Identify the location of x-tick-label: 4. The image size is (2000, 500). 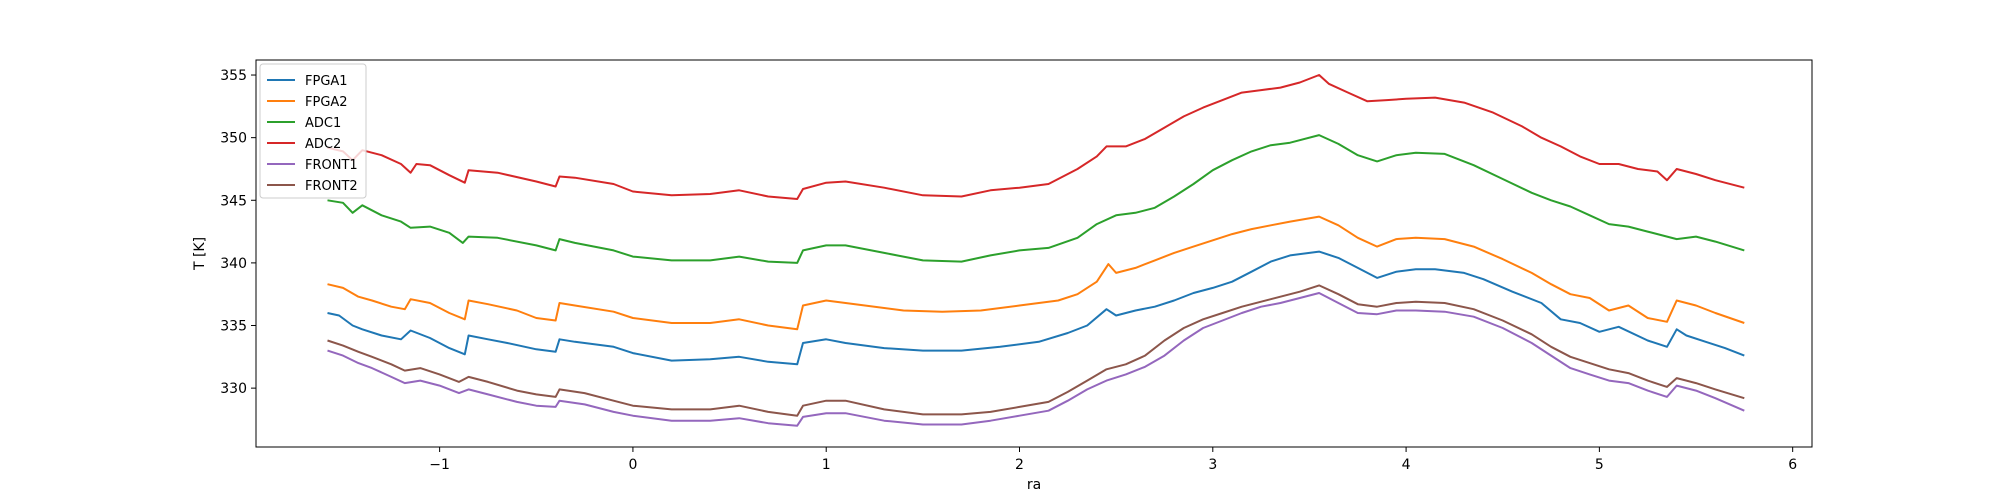
(1406, 465).